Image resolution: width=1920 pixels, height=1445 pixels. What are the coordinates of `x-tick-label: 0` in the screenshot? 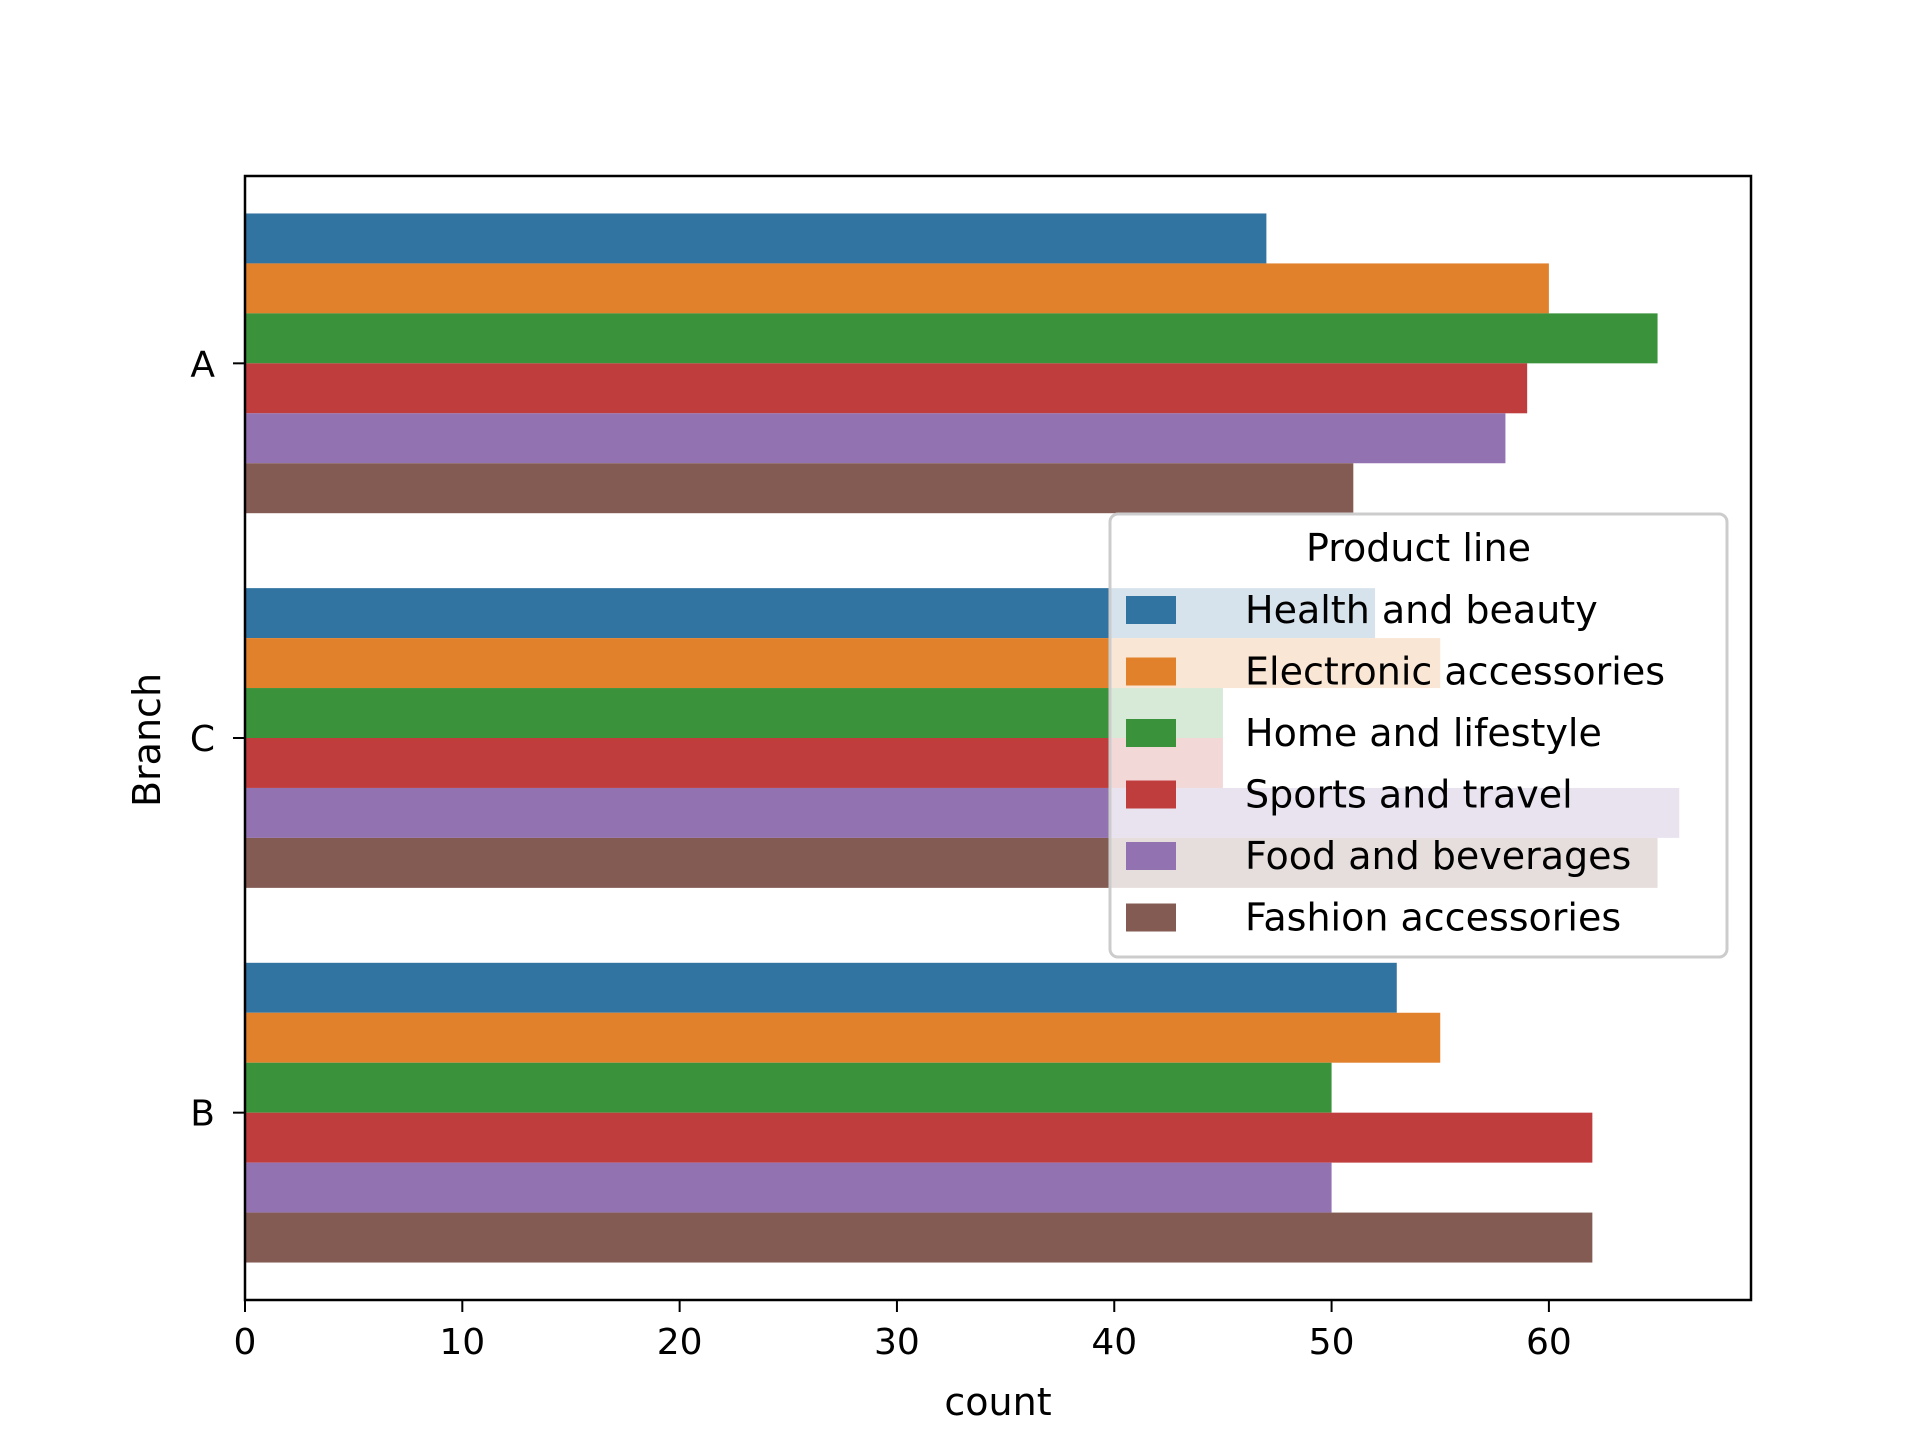 It's located at (245, 1342).